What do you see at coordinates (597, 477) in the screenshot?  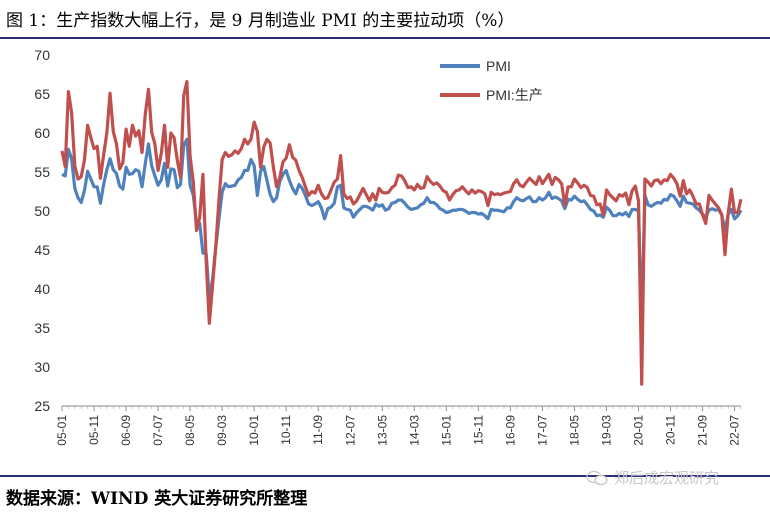 I see `wechat-icon` at bounding box center [597, 477].